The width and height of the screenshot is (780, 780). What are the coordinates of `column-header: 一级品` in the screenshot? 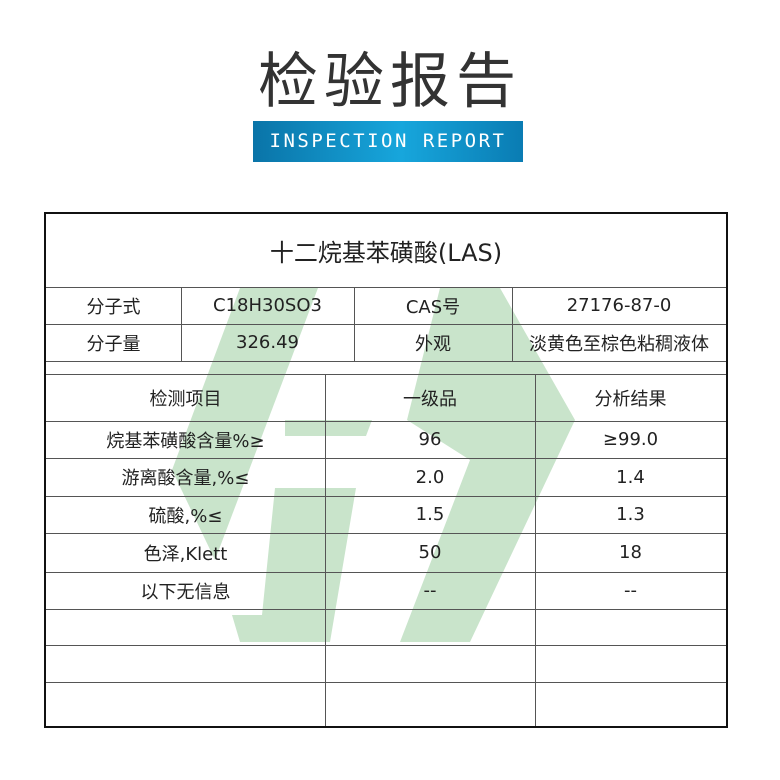 It's located at (430, 399).